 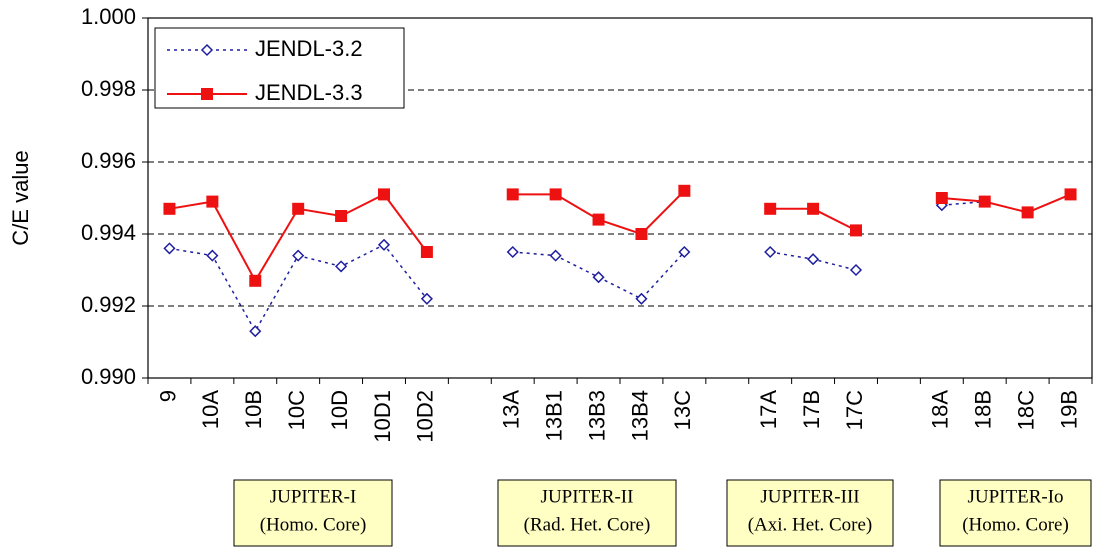 What do you see at coordinates (811, 409) in the screenshot?
I see `x-tick-label: 17B` at bounding box center [811, 409].